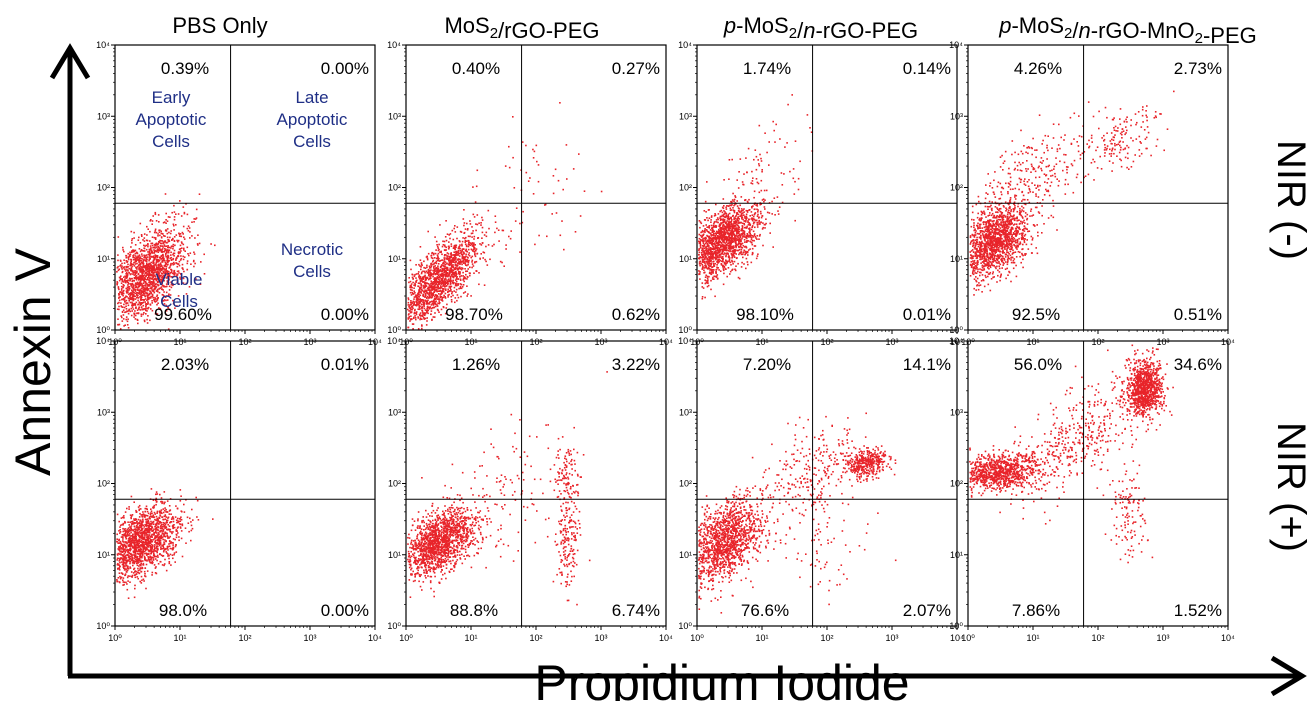 The height and width of the screenshot is (706, 1314). What do you see at coordinates (345, 68) in the screenshot?
I see `upper-right-percent: 0.00%` at bounding box center [345, 68].